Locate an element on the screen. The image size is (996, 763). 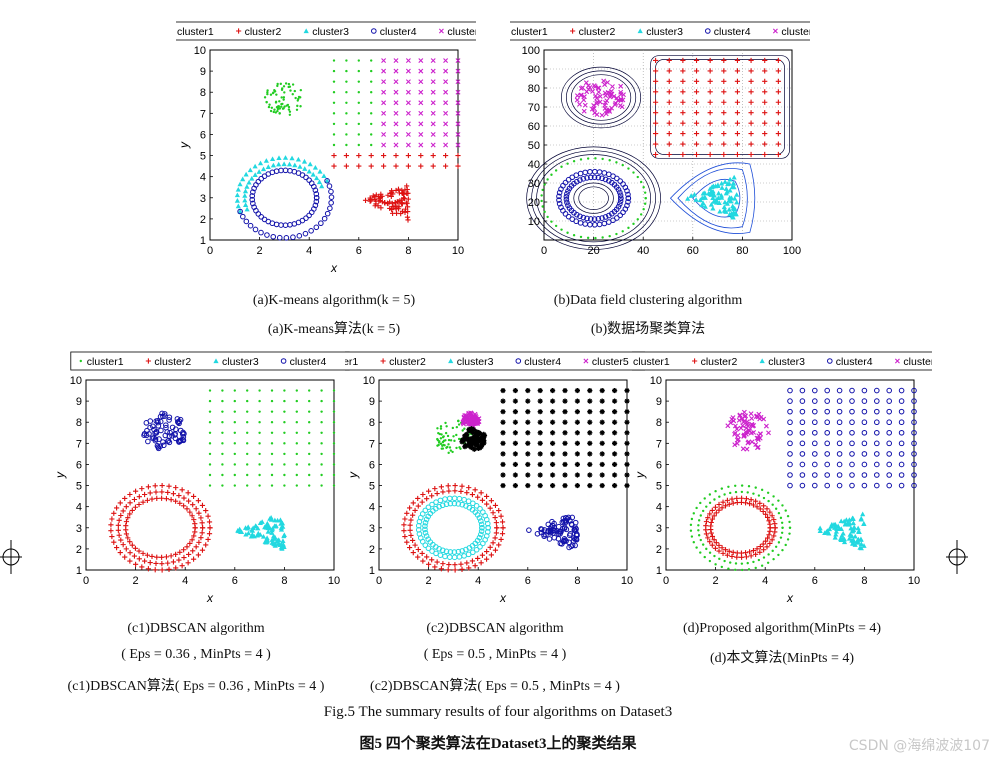
y-axis-label: y is located at coordinates (60, 475).